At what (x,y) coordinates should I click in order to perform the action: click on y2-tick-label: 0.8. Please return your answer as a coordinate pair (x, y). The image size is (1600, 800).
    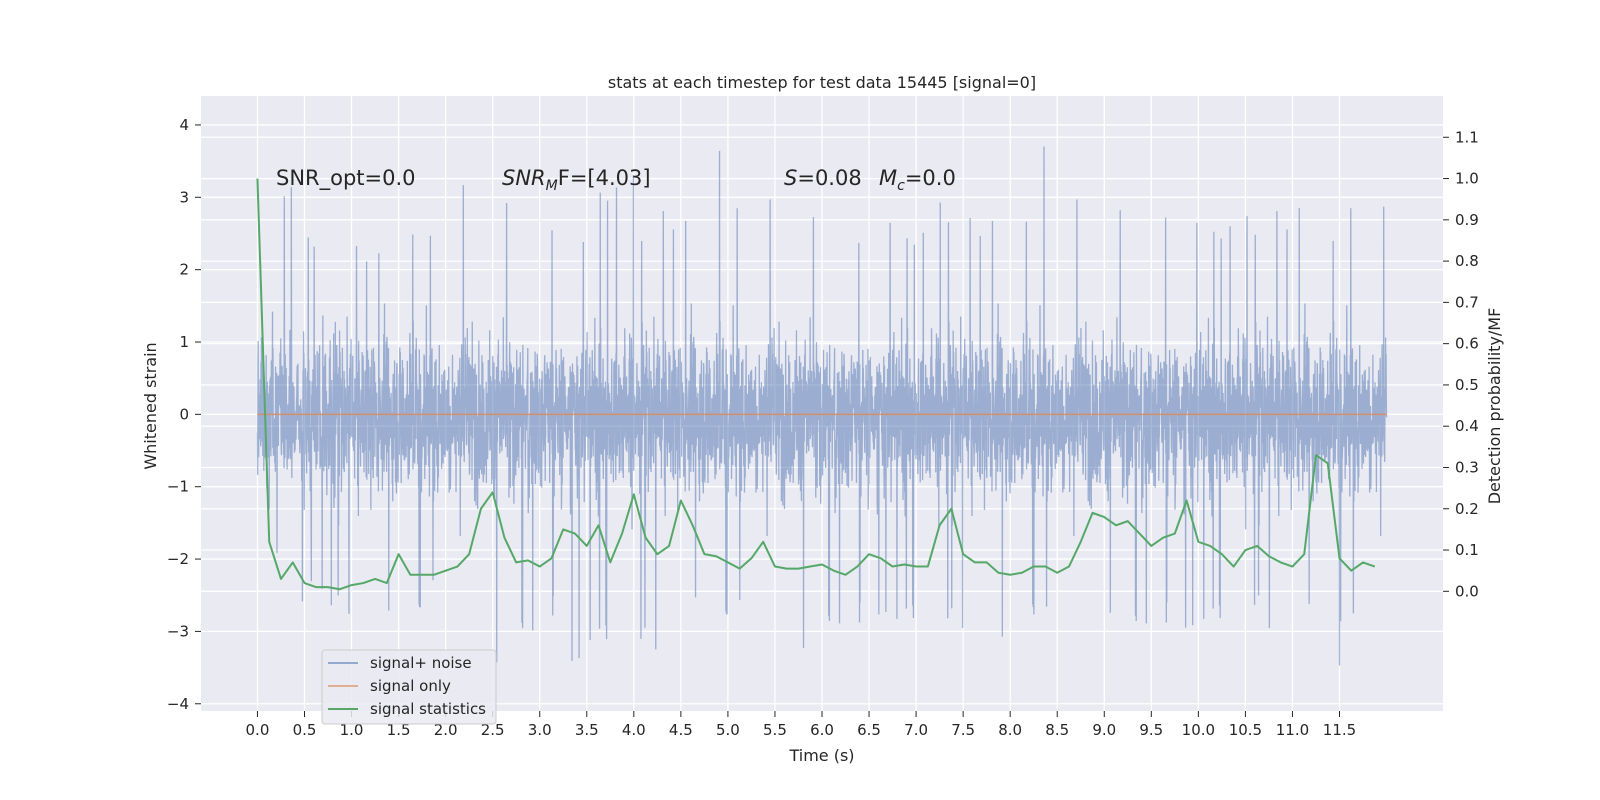
    Looking at the image, I should click on (1467, 261).